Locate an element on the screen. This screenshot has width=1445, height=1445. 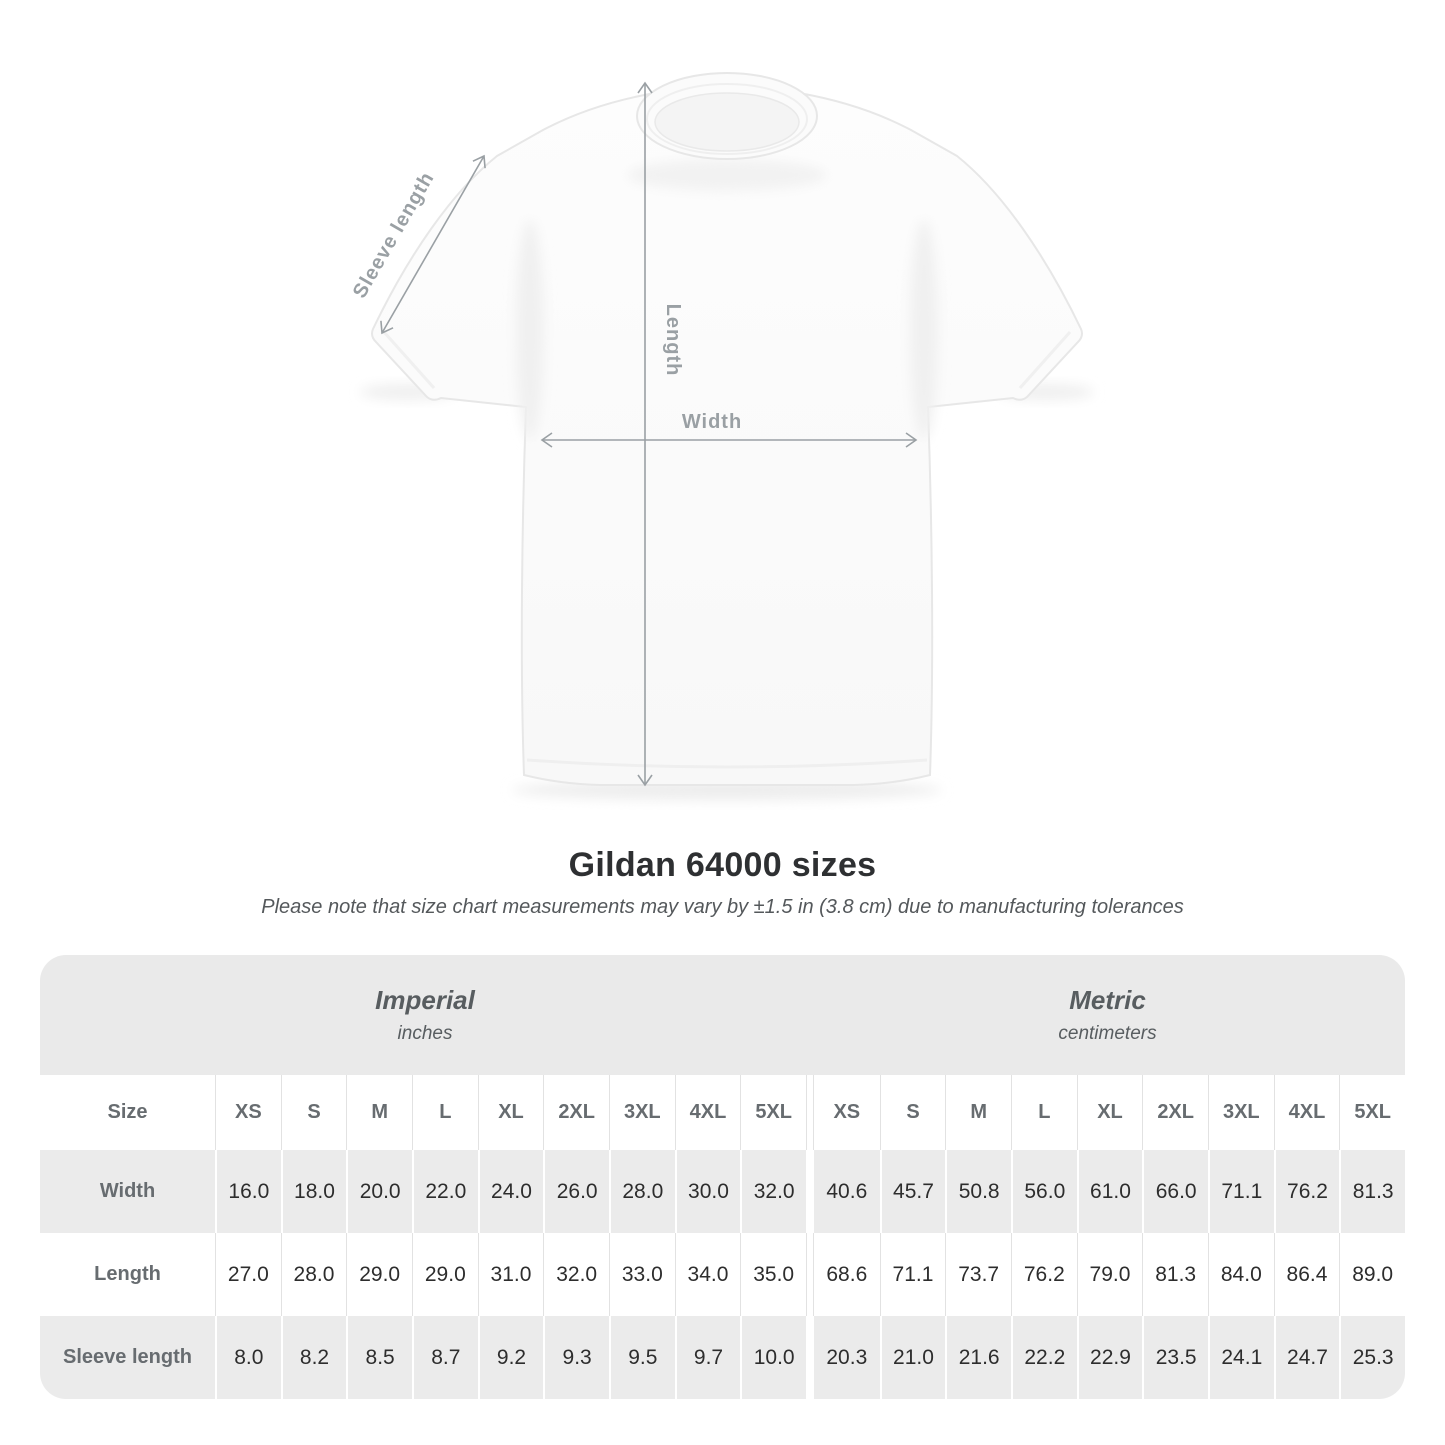
imperial-group-units: inches is located at coordinates (425, 1033).